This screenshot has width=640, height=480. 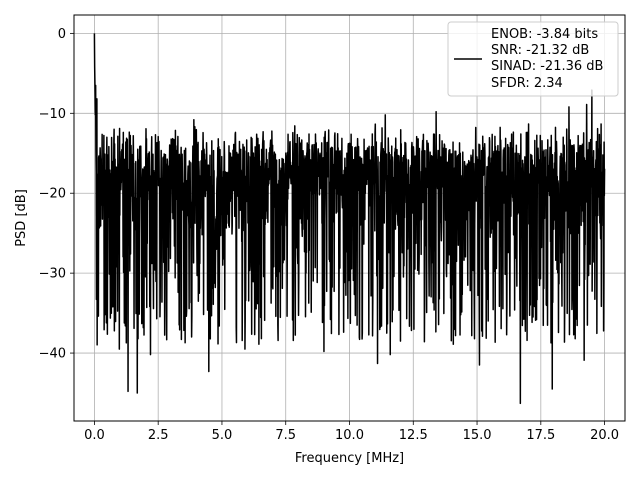 I want to click on x-tick-label: 20.0, so click(x=604, y=435).